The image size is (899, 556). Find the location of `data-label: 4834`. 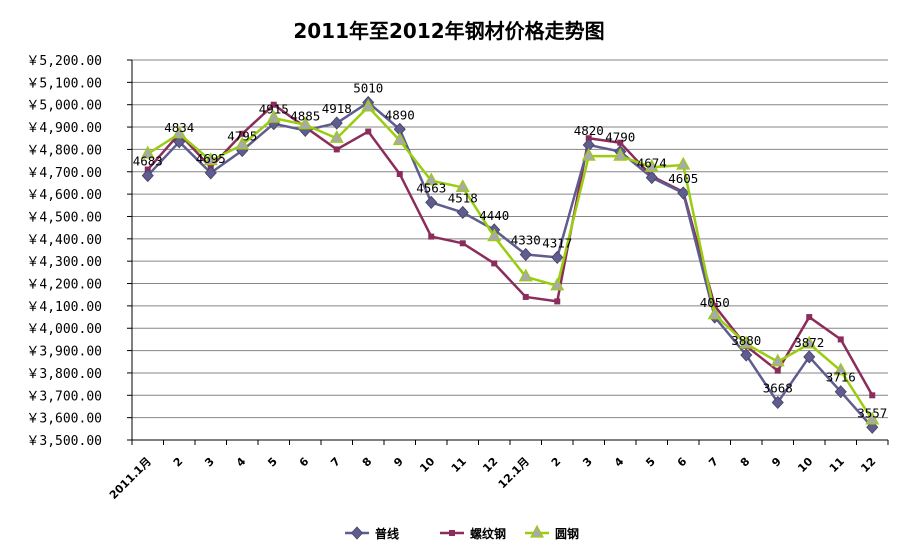

data-label: 4834 is located at coordinates (179, 127).